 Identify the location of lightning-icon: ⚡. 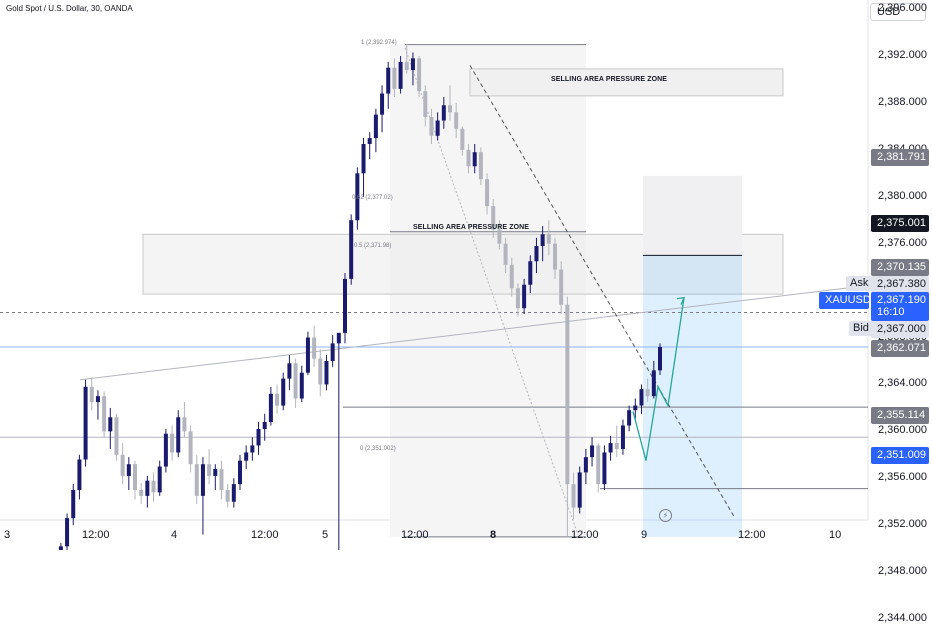
(665, 515).